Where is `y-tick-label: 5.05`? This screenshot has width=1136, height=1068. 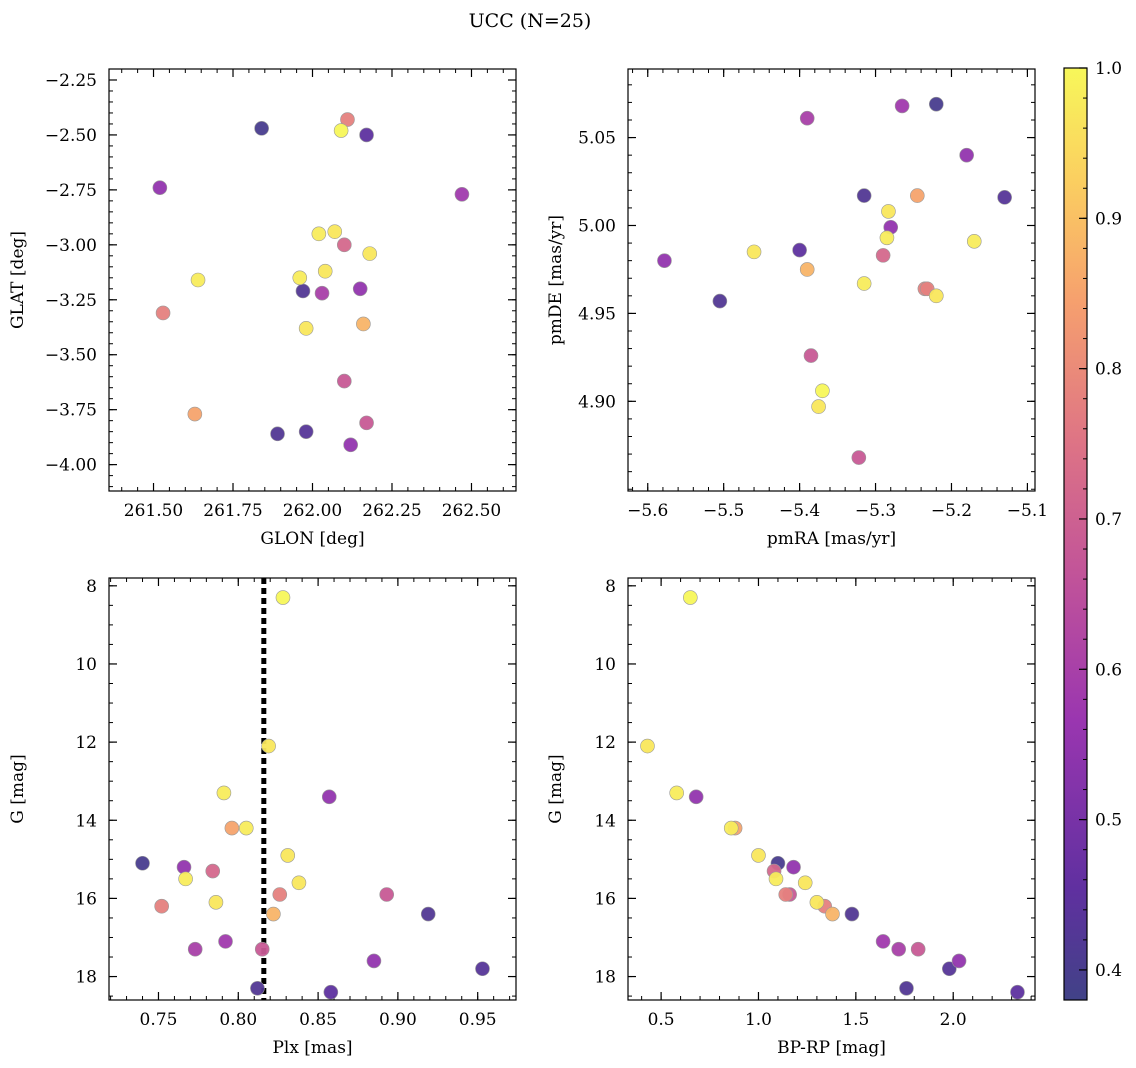
y-tick-label: 5.05 is located at coordinates (597, 139).